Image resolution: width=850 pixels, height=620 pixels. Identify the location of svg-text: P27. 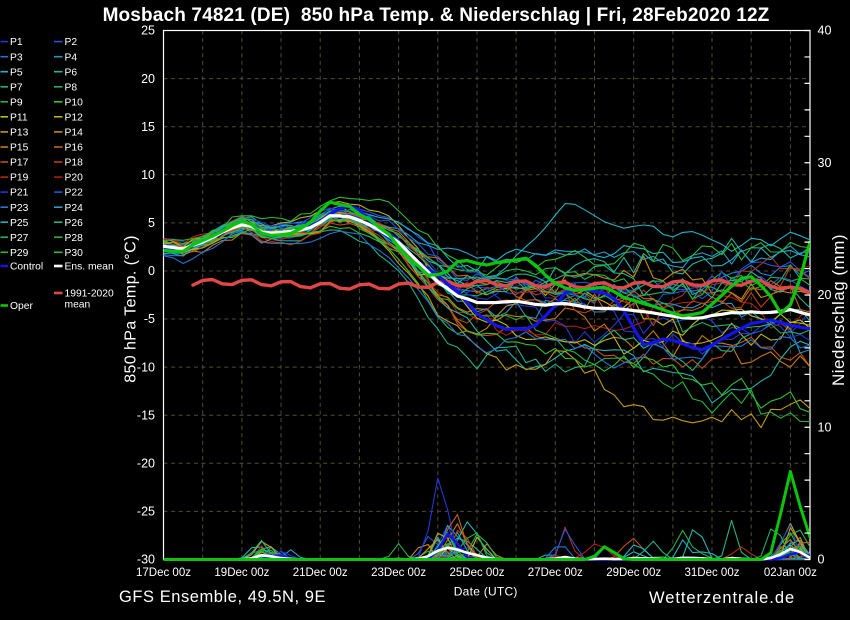
(19, 238).